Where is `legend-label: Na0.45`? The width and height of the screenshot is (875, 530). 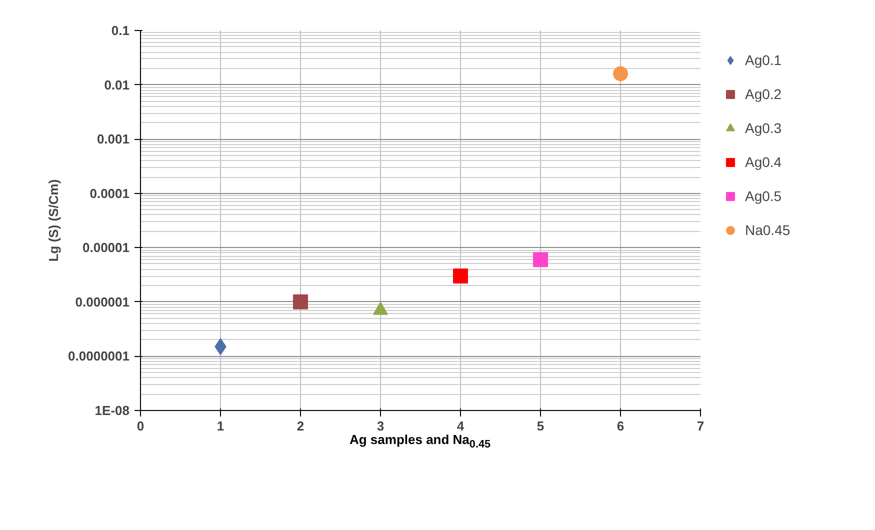
legend-label: Na0.45 is located at coordinates (768, 230).